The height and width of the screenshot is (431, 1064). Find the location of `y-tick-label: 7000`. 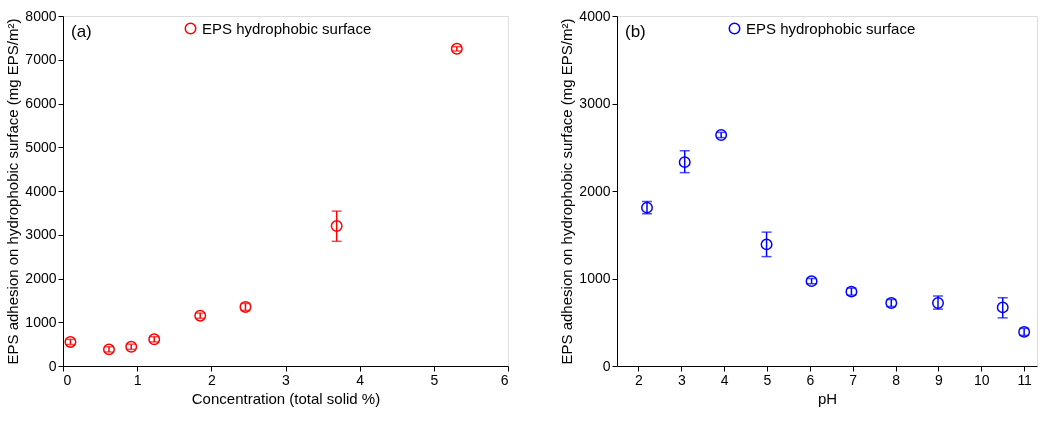

y-tick-label: 7000 is located at coordinates (41, 59).